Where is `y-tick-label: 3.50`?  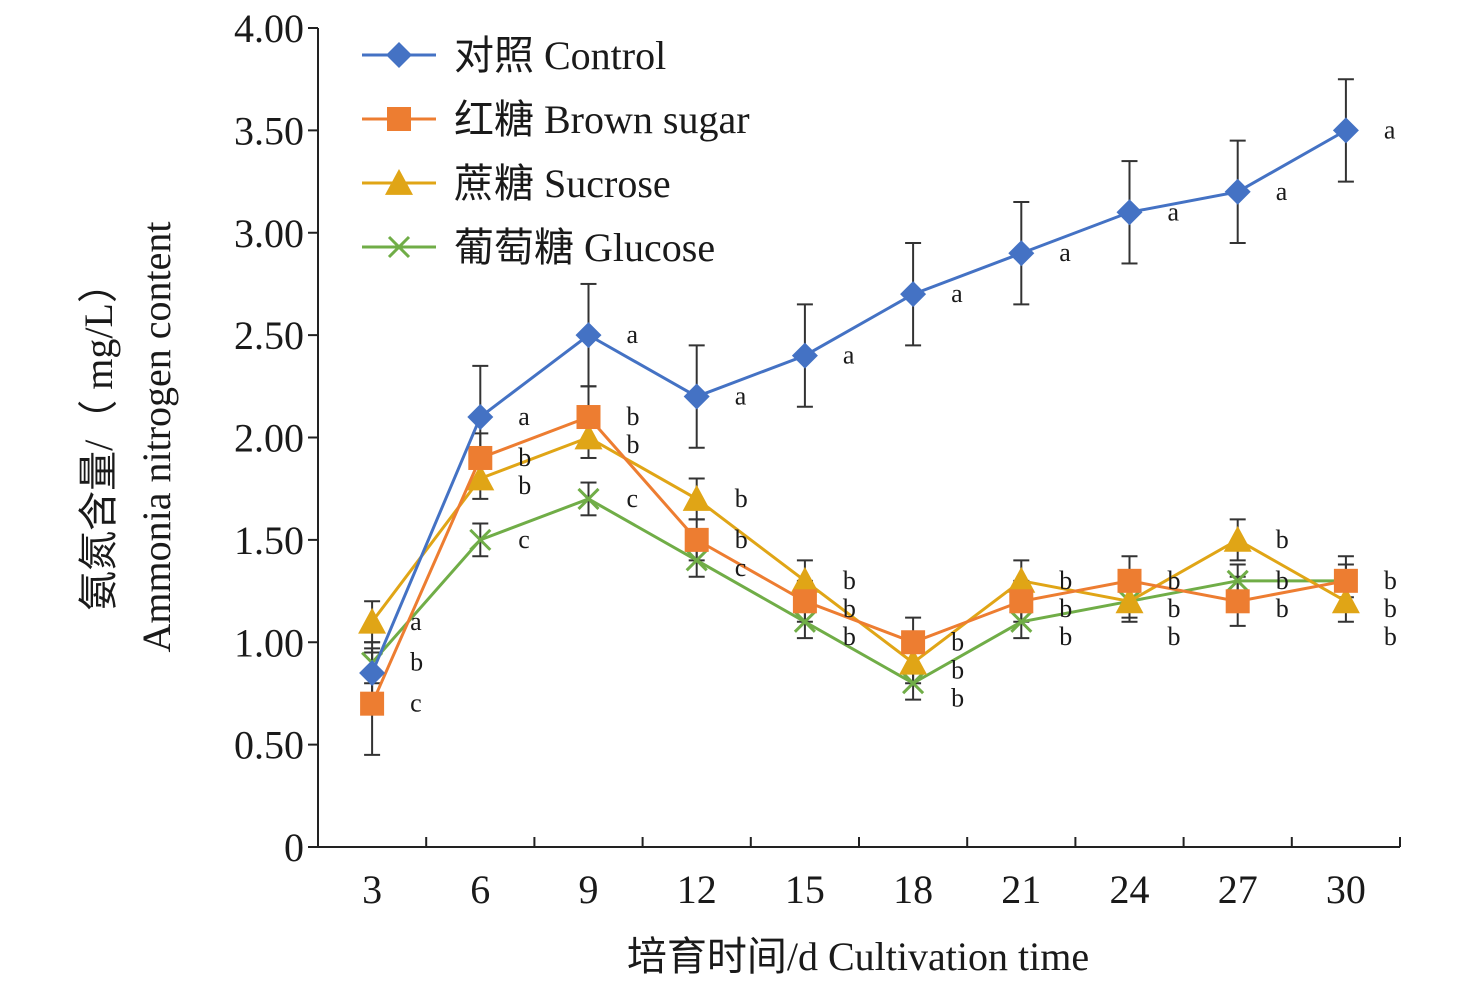
y-tick-label: 3.50 is located at coordinates (269, 130).